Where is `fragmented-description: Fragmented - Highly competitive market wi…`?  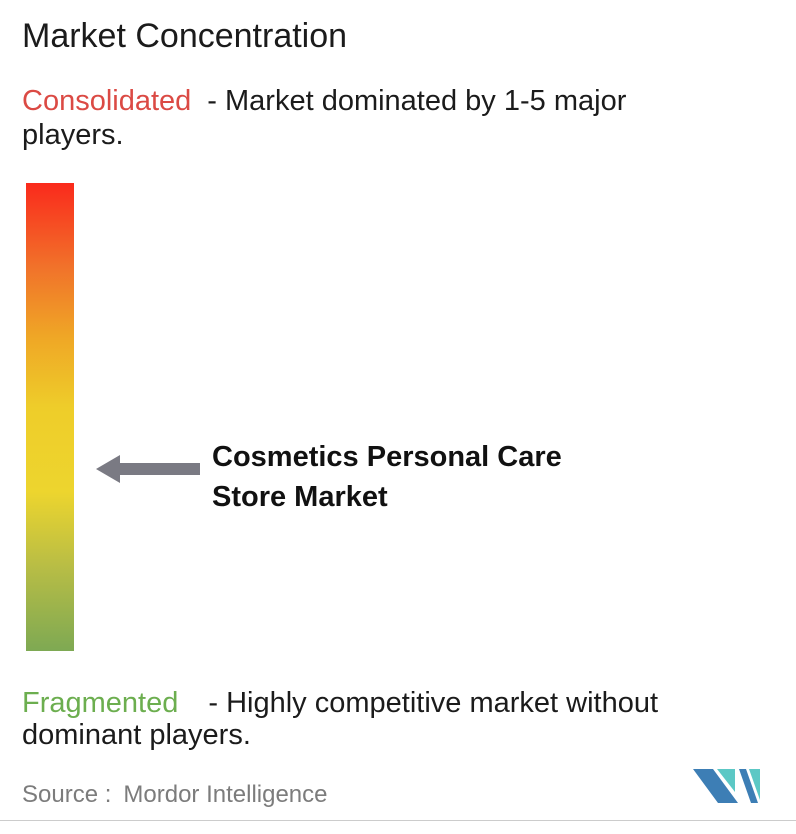 fragmented-description: Fragmented - Highly competitive market wi… is located at coordinates (372, 719).